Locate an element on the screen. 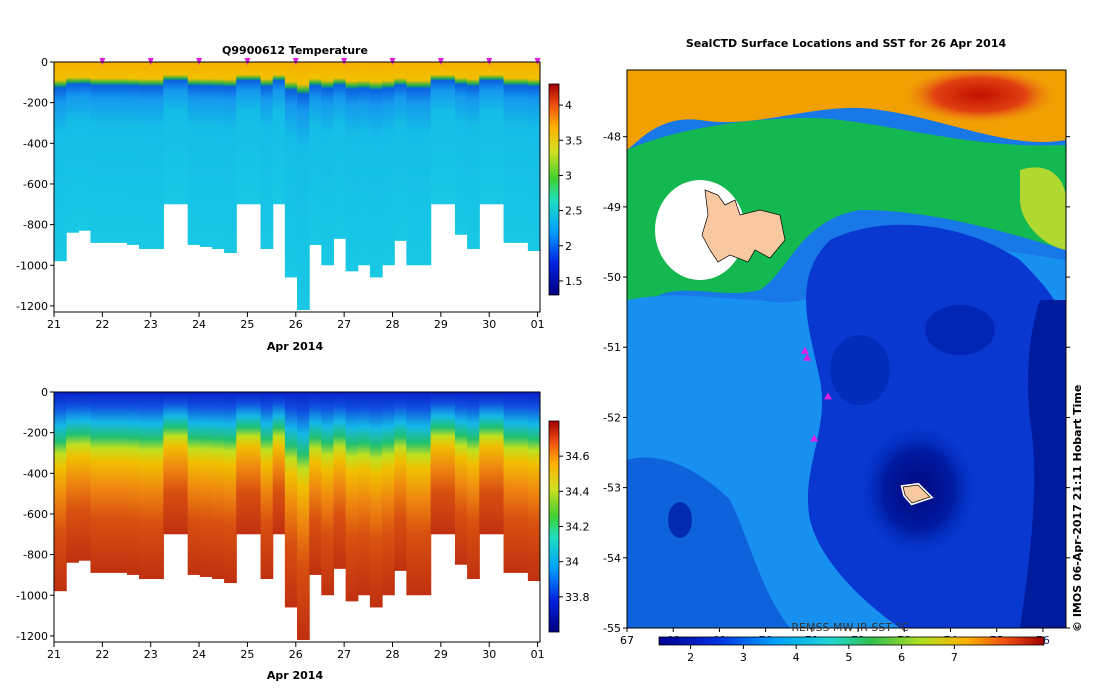 The height and width of the screenshot is (700, 1099). y-tick-label: -200 is located at coordinates (35, 433).